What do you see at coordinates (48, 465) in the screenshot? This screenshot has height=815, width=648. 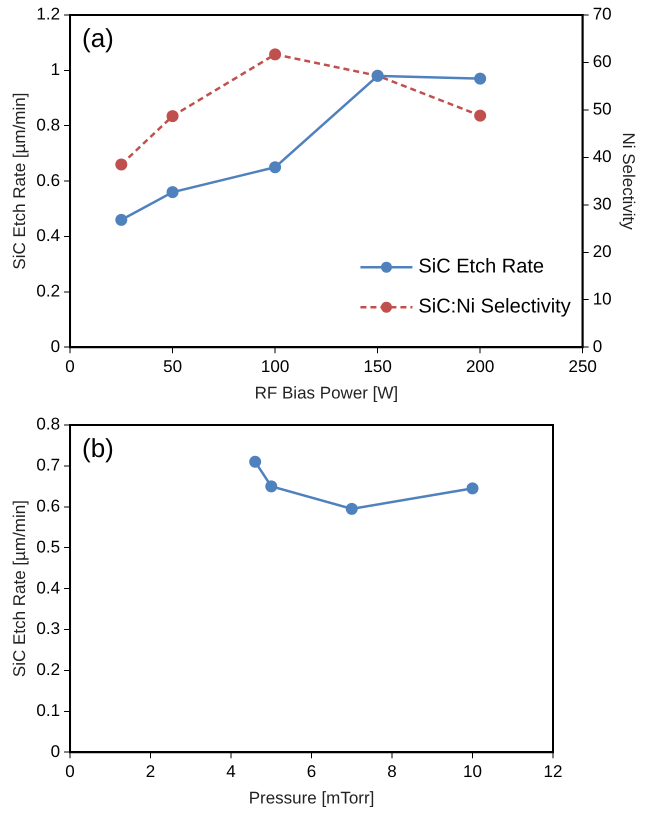 I see `y-tick-label: 0.7` at bounding box center [48, 465].